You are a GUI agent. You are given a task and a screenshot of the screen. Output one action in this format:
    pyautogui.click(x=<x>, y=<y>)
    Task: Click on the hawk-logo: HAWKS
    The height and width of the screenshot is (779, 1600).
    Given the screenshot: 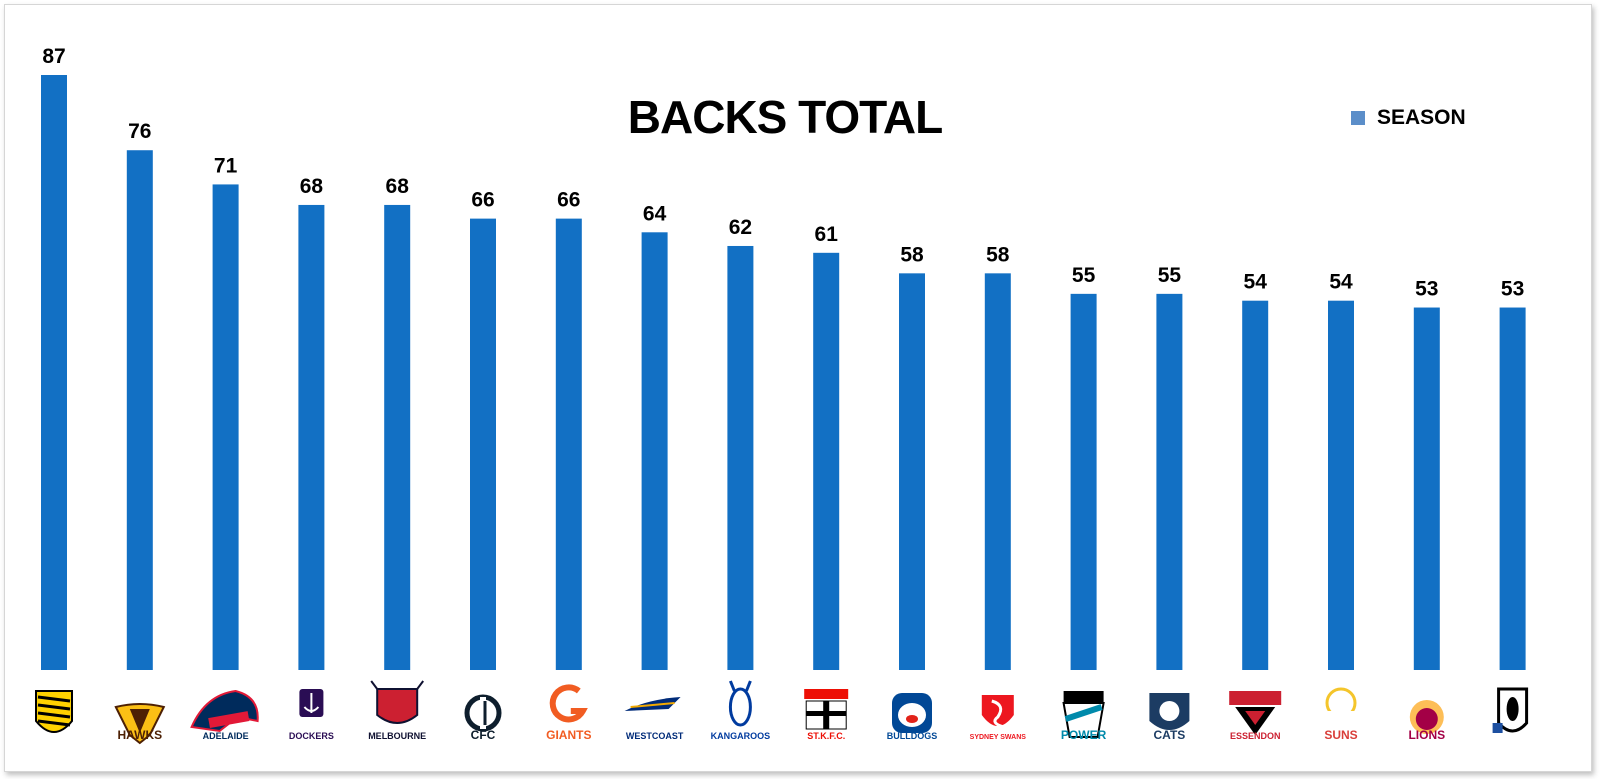 What is the action you would take?
    pyautogui.click(x=140, y=724)
    